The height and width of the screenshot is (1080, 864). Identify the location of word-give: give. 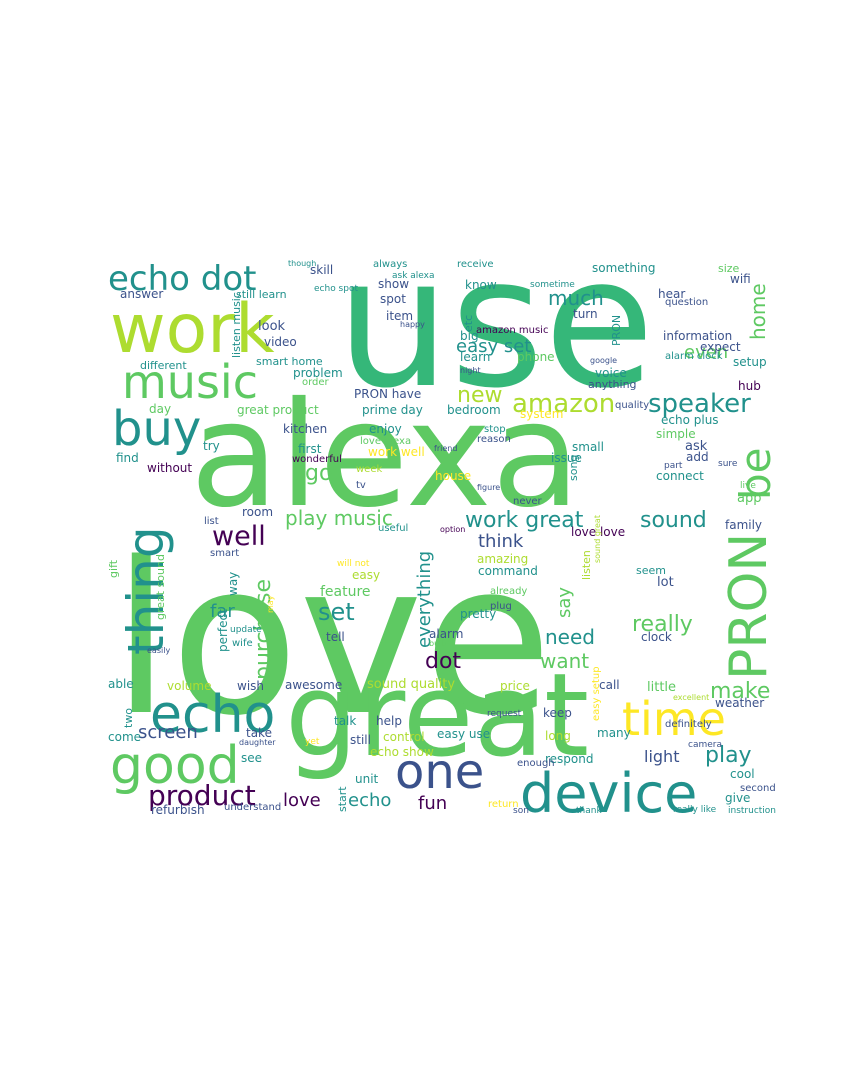
(737, 798).